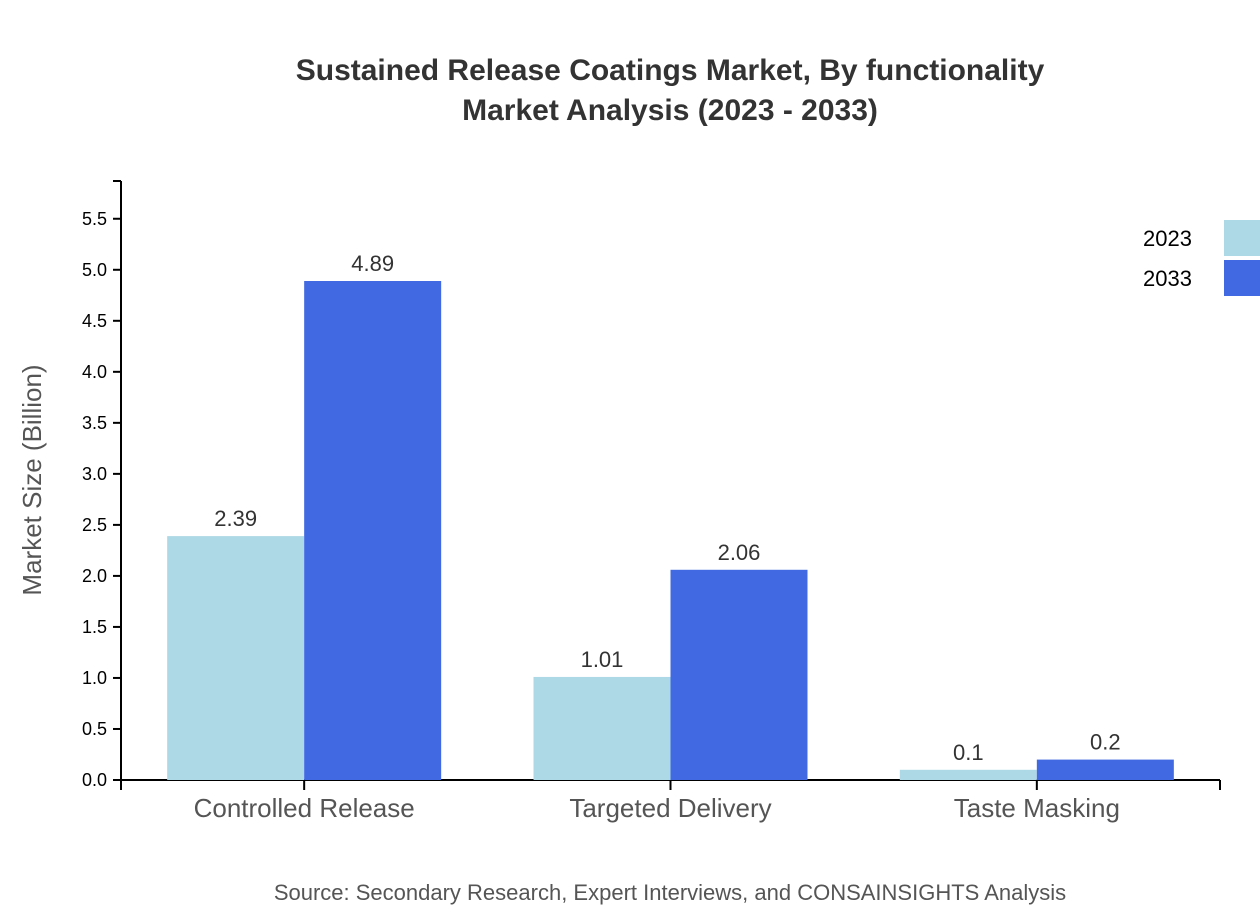 The width and height of the screenshot is (1260, 920). What do you see at coordinates (94, 576) in the screenshot?
I see `y-tick-label: 2.0` at bounding box center [94, 576].